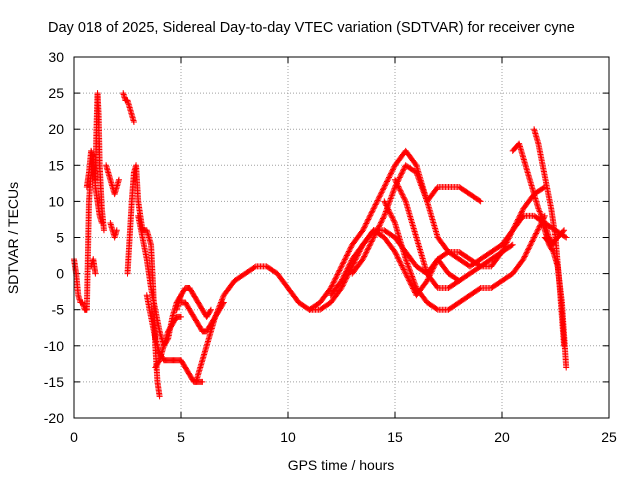 Image resolution: width=640 pixels, height=480 pixels. What do you see at coordinates (56, 201) in the screenshot?
I see `y-tick-label: 10` at bounding box center [56, 201].